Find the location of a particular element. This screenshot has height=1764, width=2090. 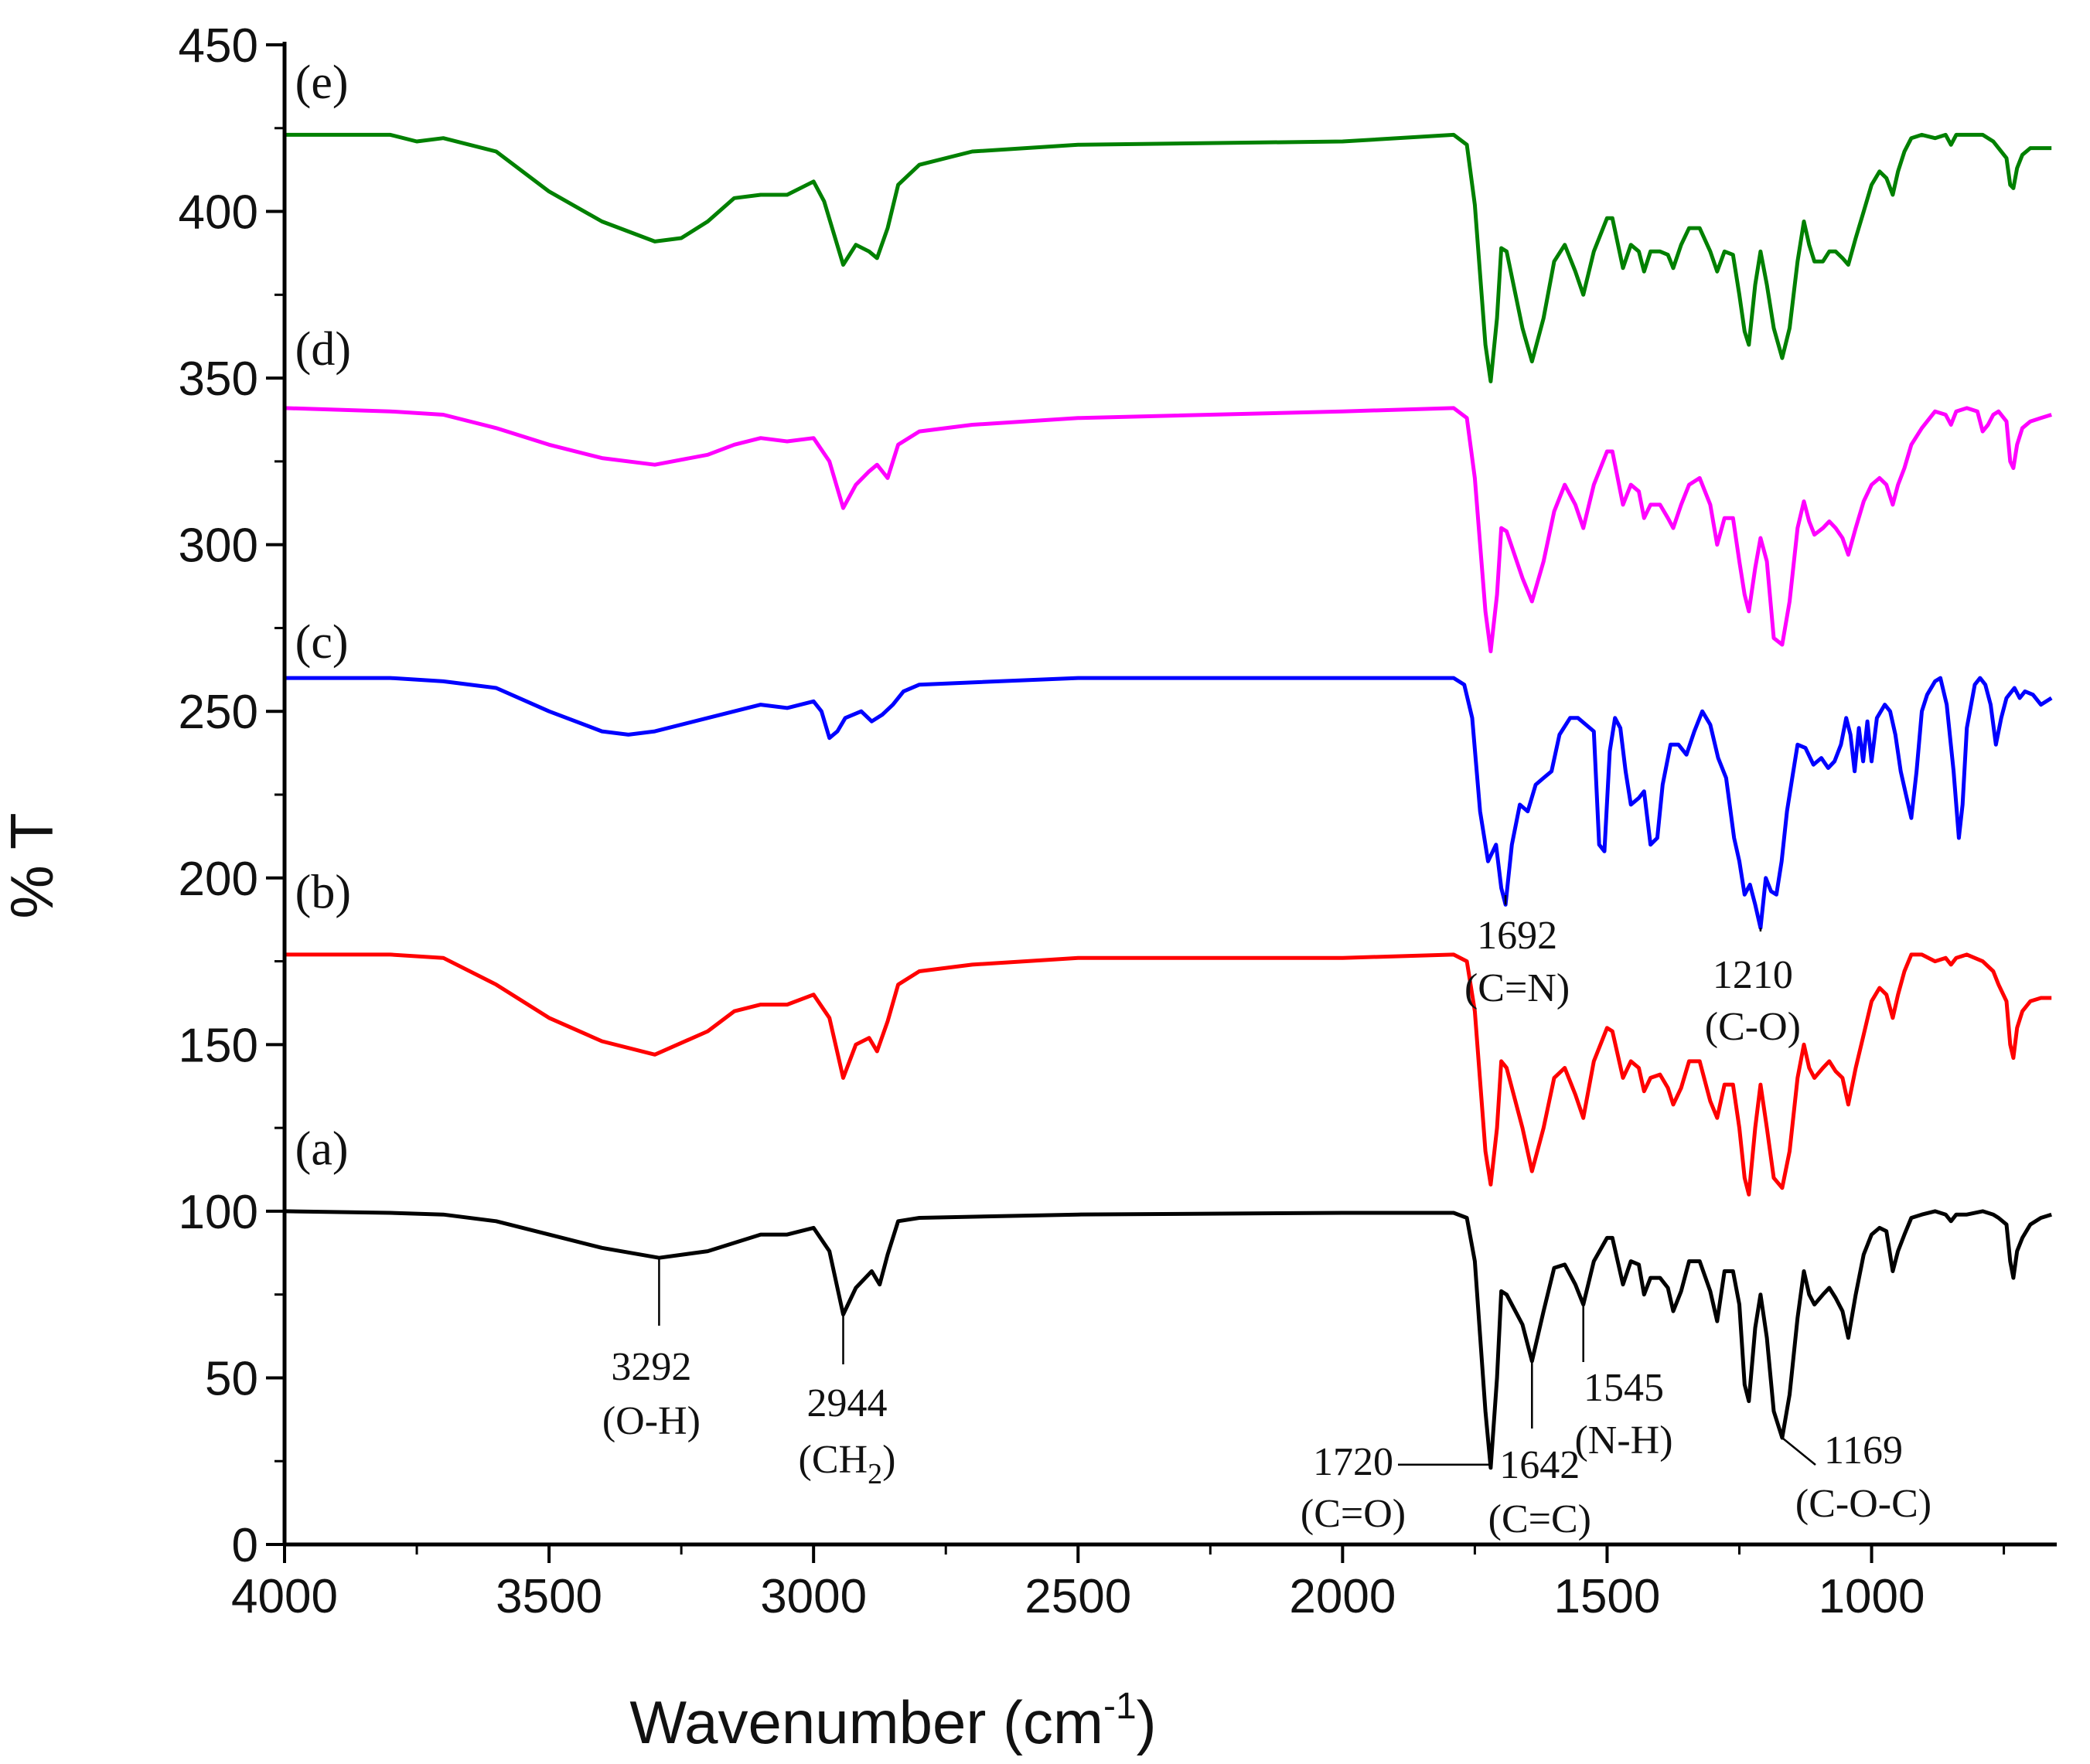

x-tick-label: 3500 is located at coordinates (549, 1596).